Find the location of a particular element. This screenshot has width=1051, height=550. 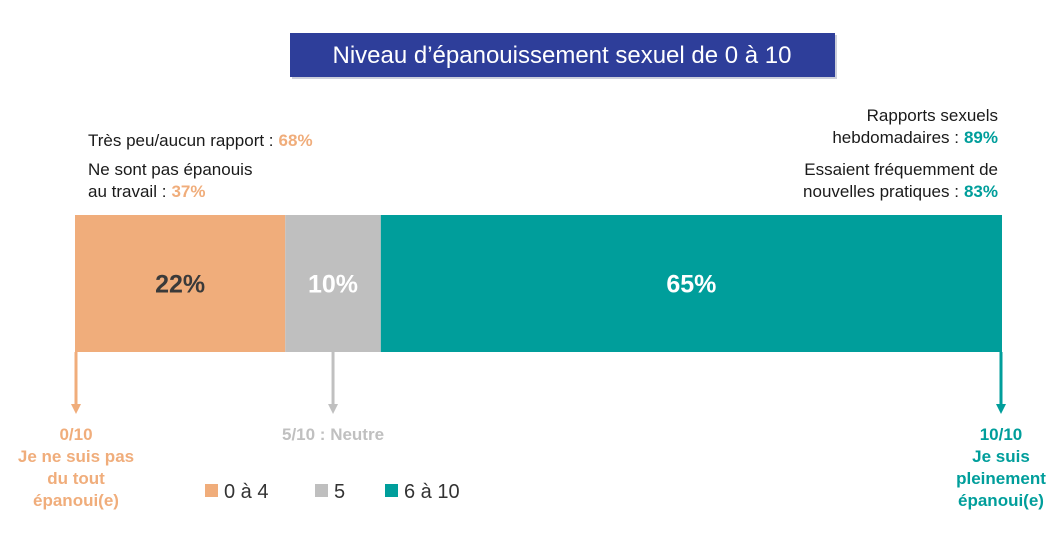

value-label: 10% is located at coordinates (333, 285).